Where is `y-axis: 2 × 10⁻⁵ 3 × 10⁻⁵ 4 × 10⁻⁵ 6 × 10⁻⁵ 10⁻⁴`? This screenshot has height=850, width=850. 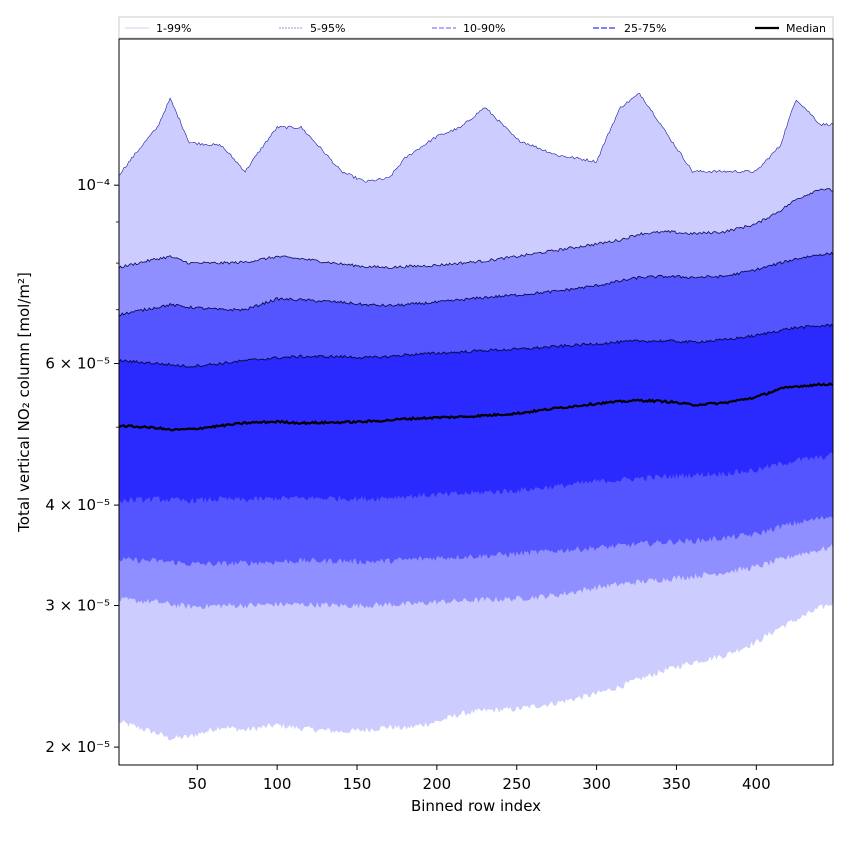 y-axis: 2 × 10⁻⁵ 3 × 10⁻⁵ 4 × 10⁻⁵ 6 × 10⁻⁵ 10⁻⁴ is located at coordinates (82, 466).